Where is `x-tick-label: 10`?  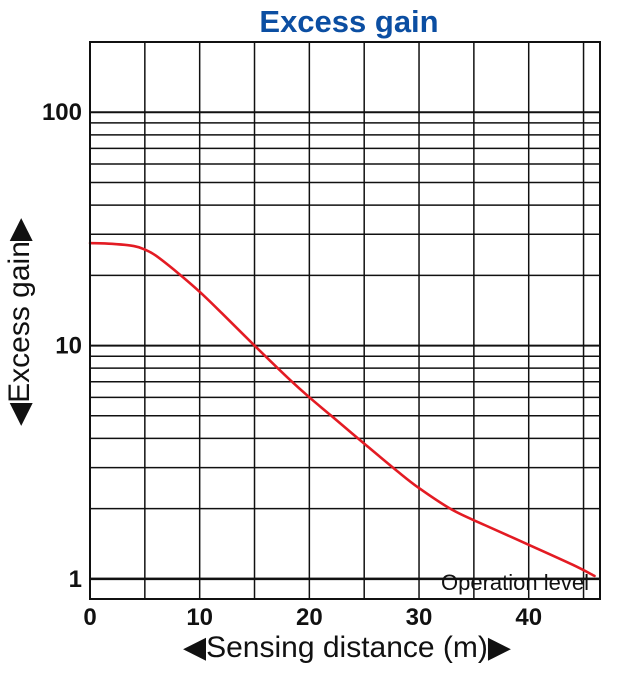 x-tick-label: 10 is located at coordinates (199, 617).